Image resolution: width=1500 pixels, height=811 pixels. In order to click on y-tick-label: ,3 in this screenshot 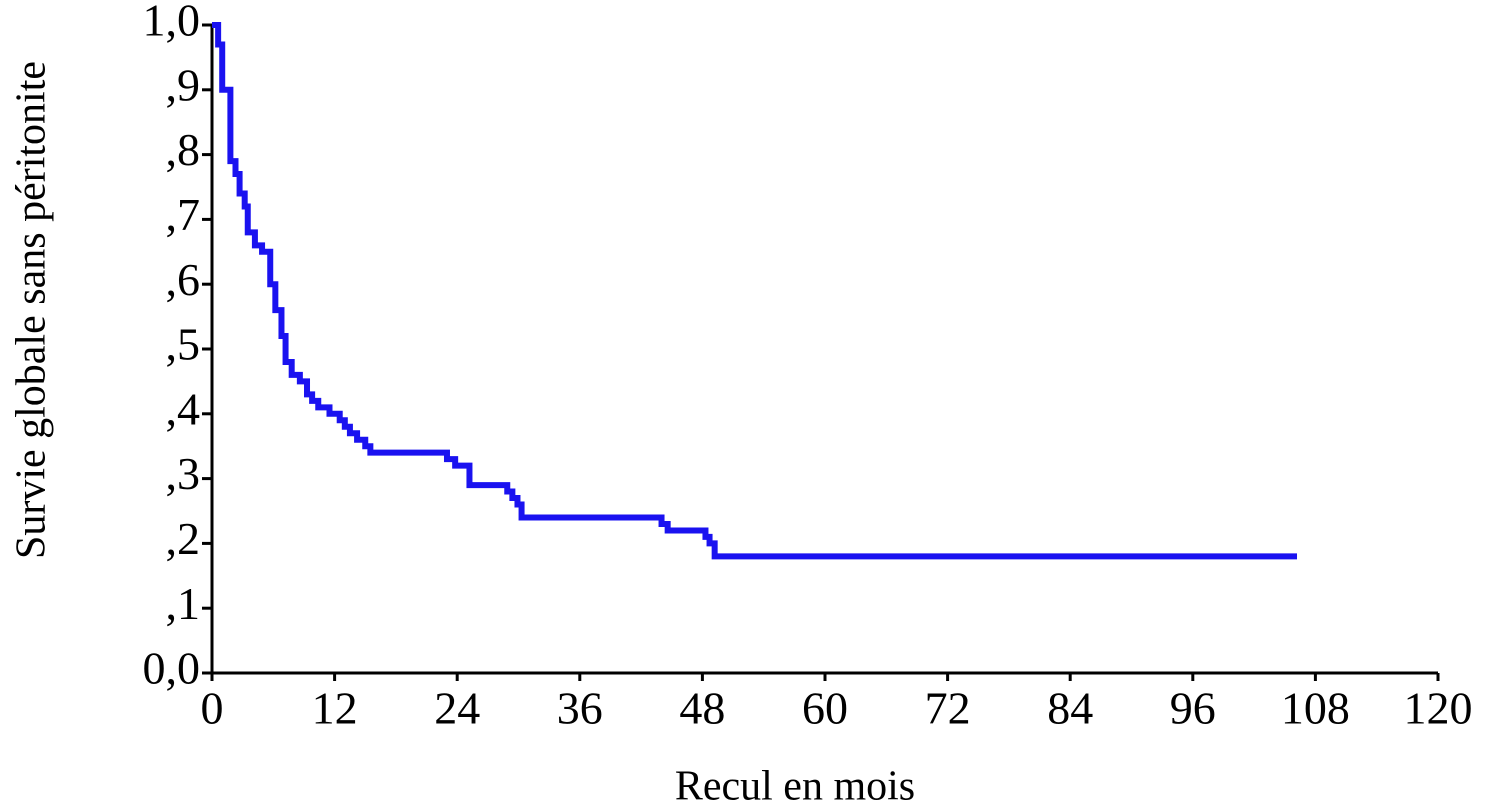, I will do `click(183, 473)`.